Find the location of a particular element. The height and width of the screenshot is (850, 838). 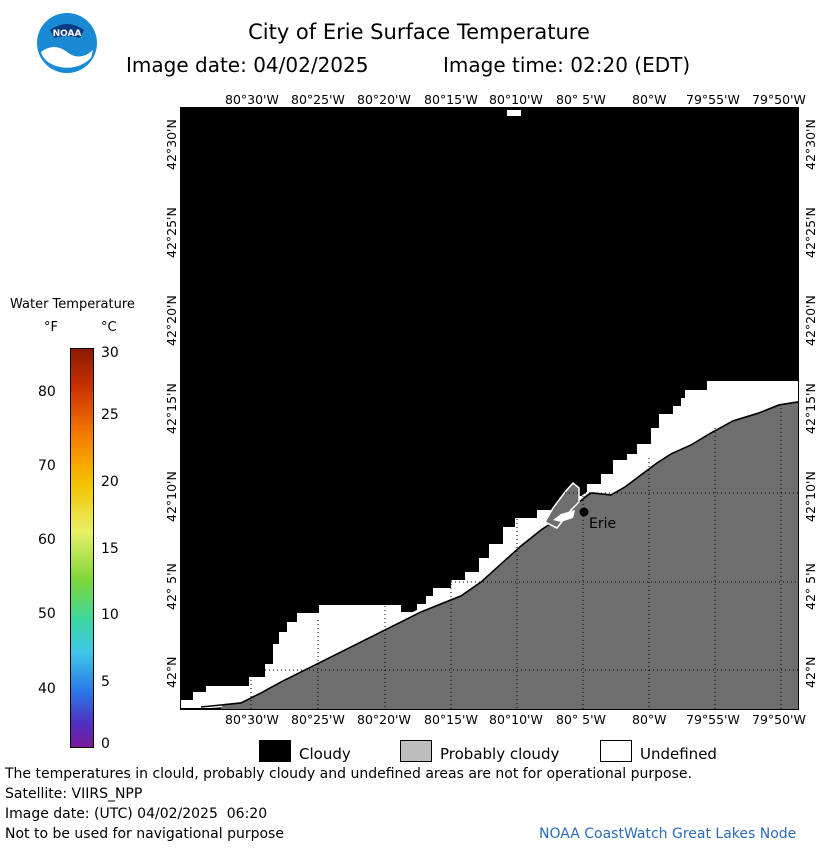

c-tick: 30 is located at coordinates (110, 353).